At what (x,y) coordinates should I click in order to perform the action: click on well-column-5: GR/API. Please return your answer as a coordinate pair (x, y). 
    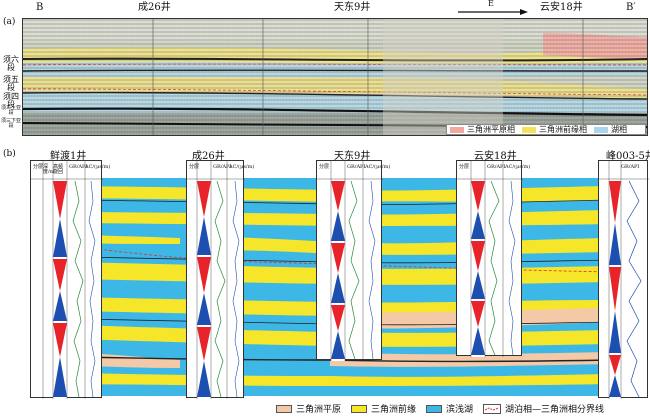
    Looking at the image, I should click on (623, 279).